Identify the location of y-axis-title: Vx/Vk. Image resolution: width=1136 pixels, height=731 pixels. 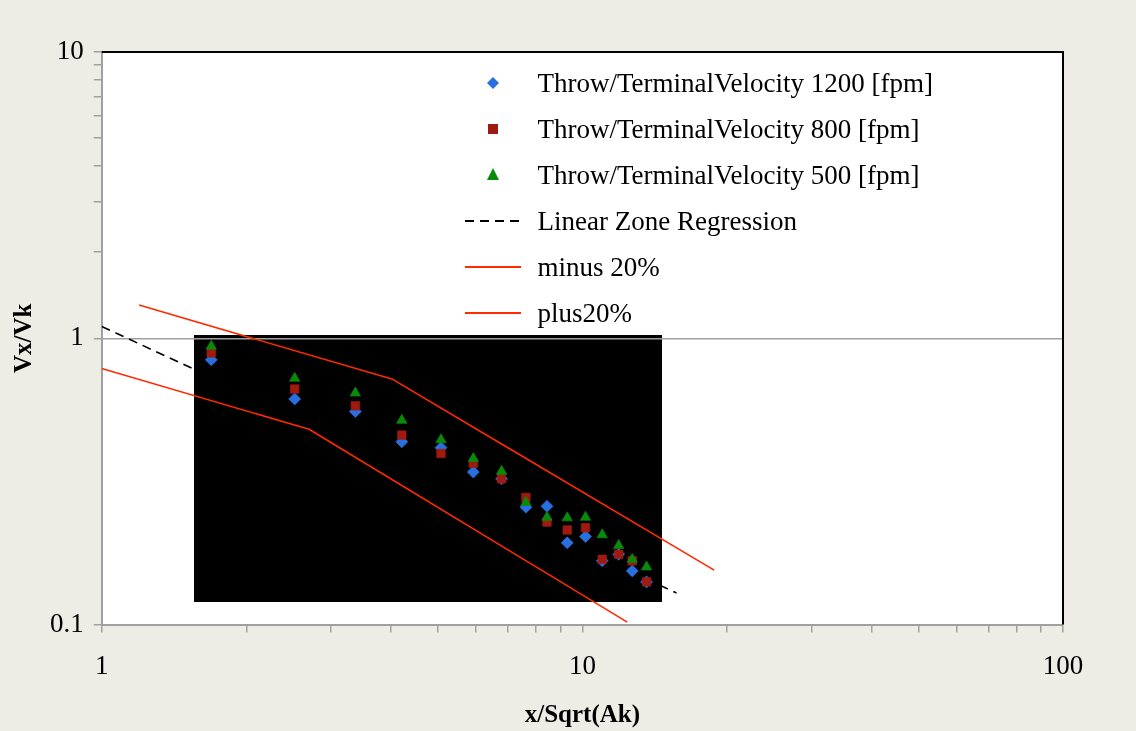
(23, 338).